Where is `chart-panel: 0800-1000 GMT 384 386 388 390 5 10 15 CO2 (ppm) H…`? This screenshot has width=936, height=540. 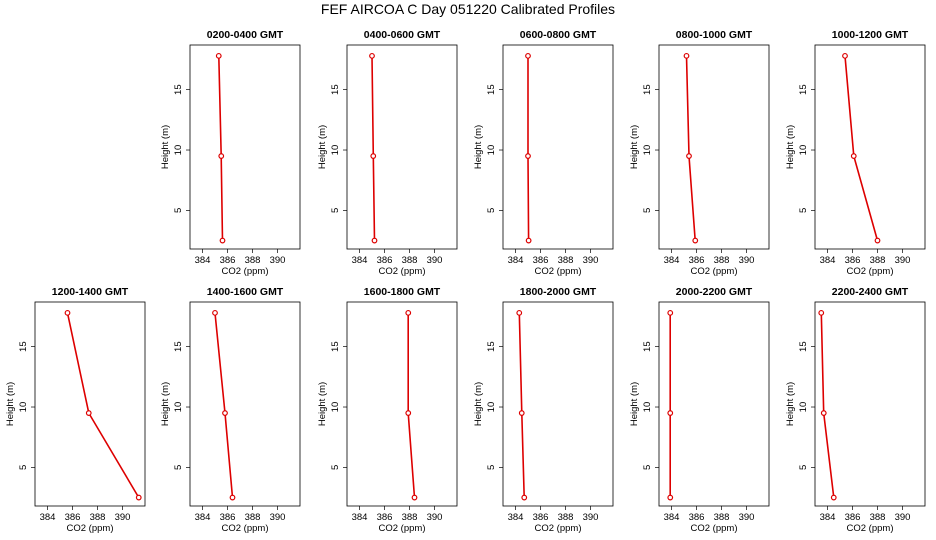
chart-panel: 0800-1000 GMT 384 386 388 390 5 10 15 CO2 (ppm) H… is located at coordinates (699, 153).